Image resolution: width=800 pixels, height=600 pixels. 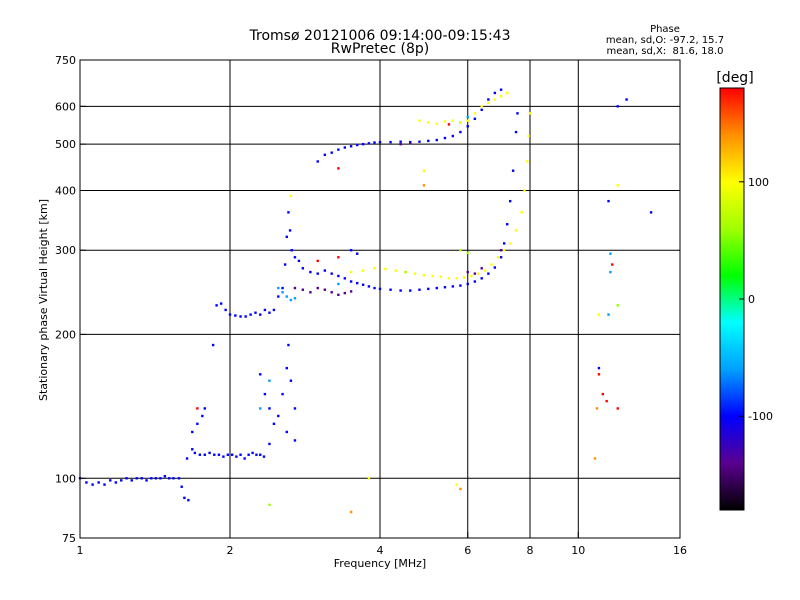 What do you see at coordinates (734, 78) in the screenshot?
I see `colorbar-label: [deg]` at bounding box center [734, 78].